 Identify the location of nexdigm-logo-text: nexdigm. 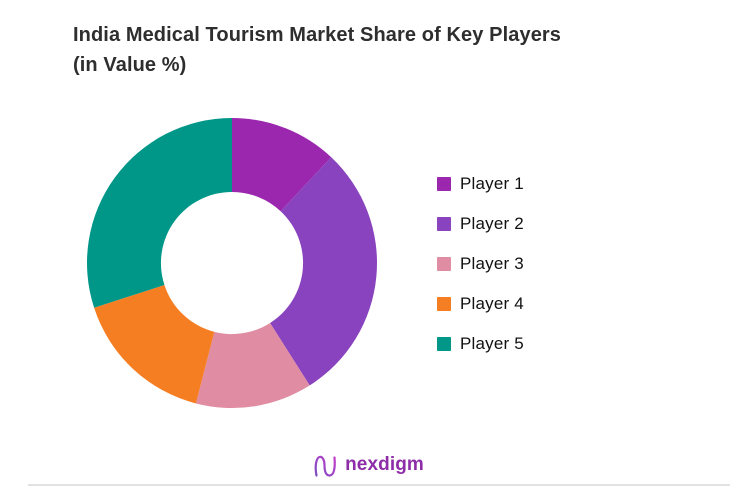
(384, 464).